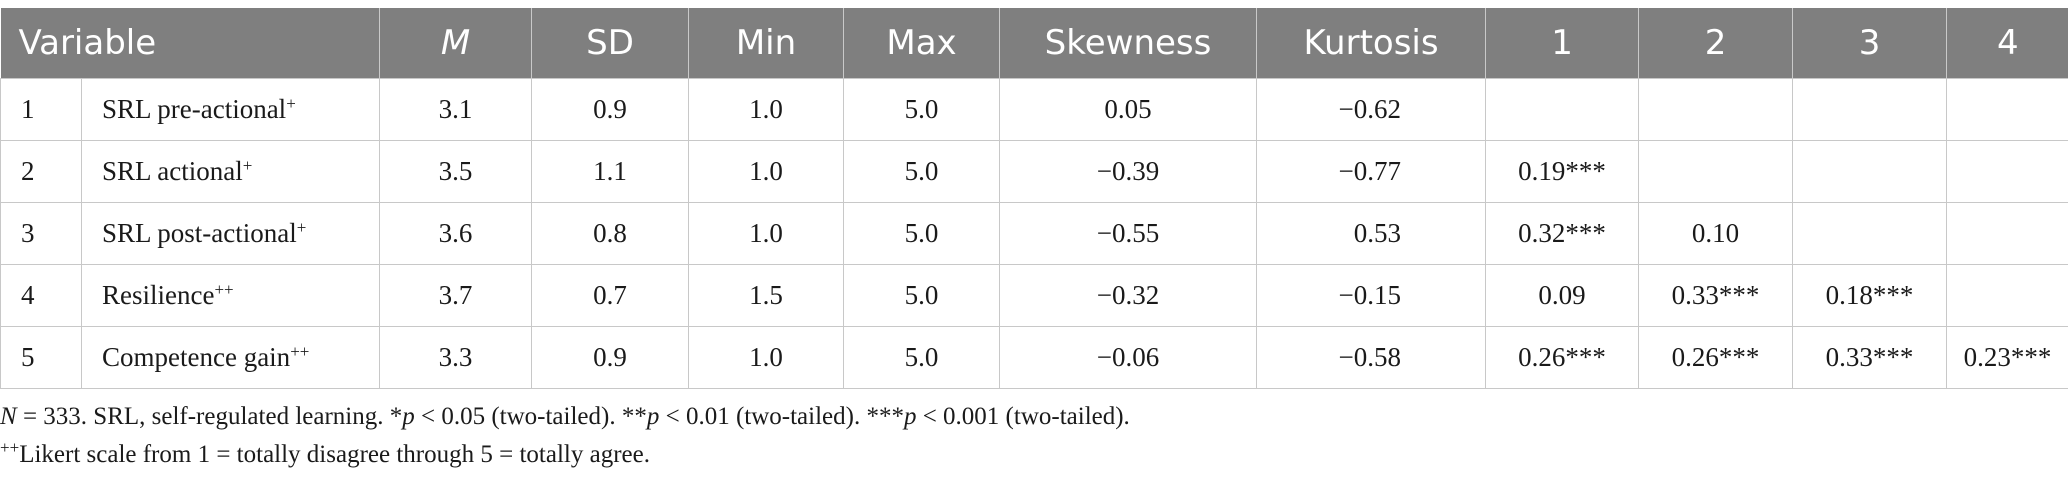 The height and width of the screenshot is (481, 2068). Describe the element at coordinates (455, 43) in the screenshot. I see `header-mean: M` at that location.